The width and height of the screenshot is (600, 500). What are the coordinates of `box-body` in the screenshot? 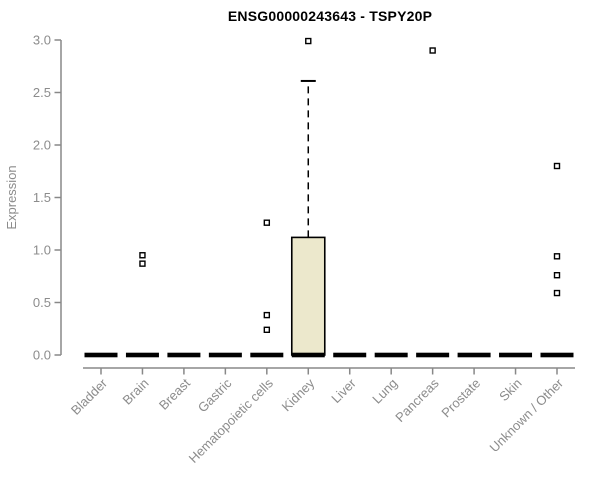 It's located at (308, 296).